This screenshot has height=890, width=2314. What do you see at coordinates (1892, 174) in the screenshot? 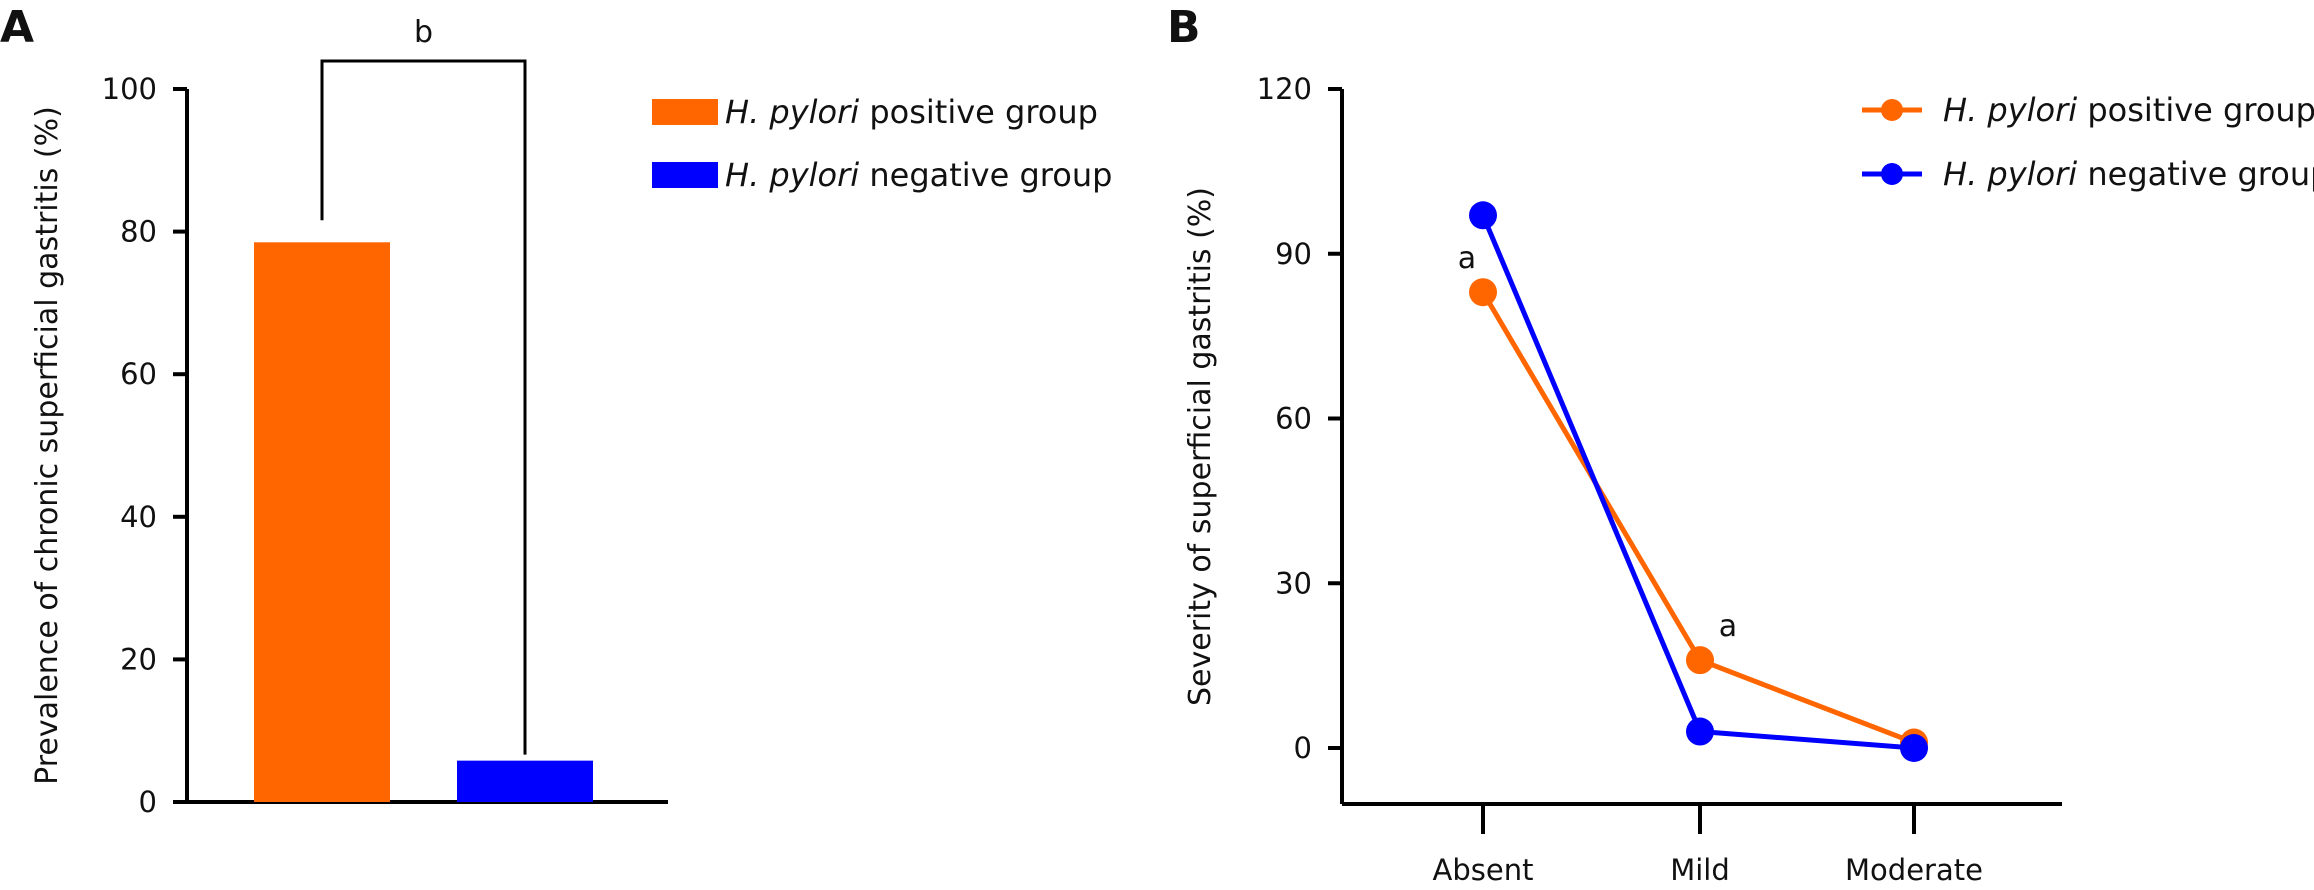
I see `panel-b-legend-marker-negative` at bounding box center [1892, 174].